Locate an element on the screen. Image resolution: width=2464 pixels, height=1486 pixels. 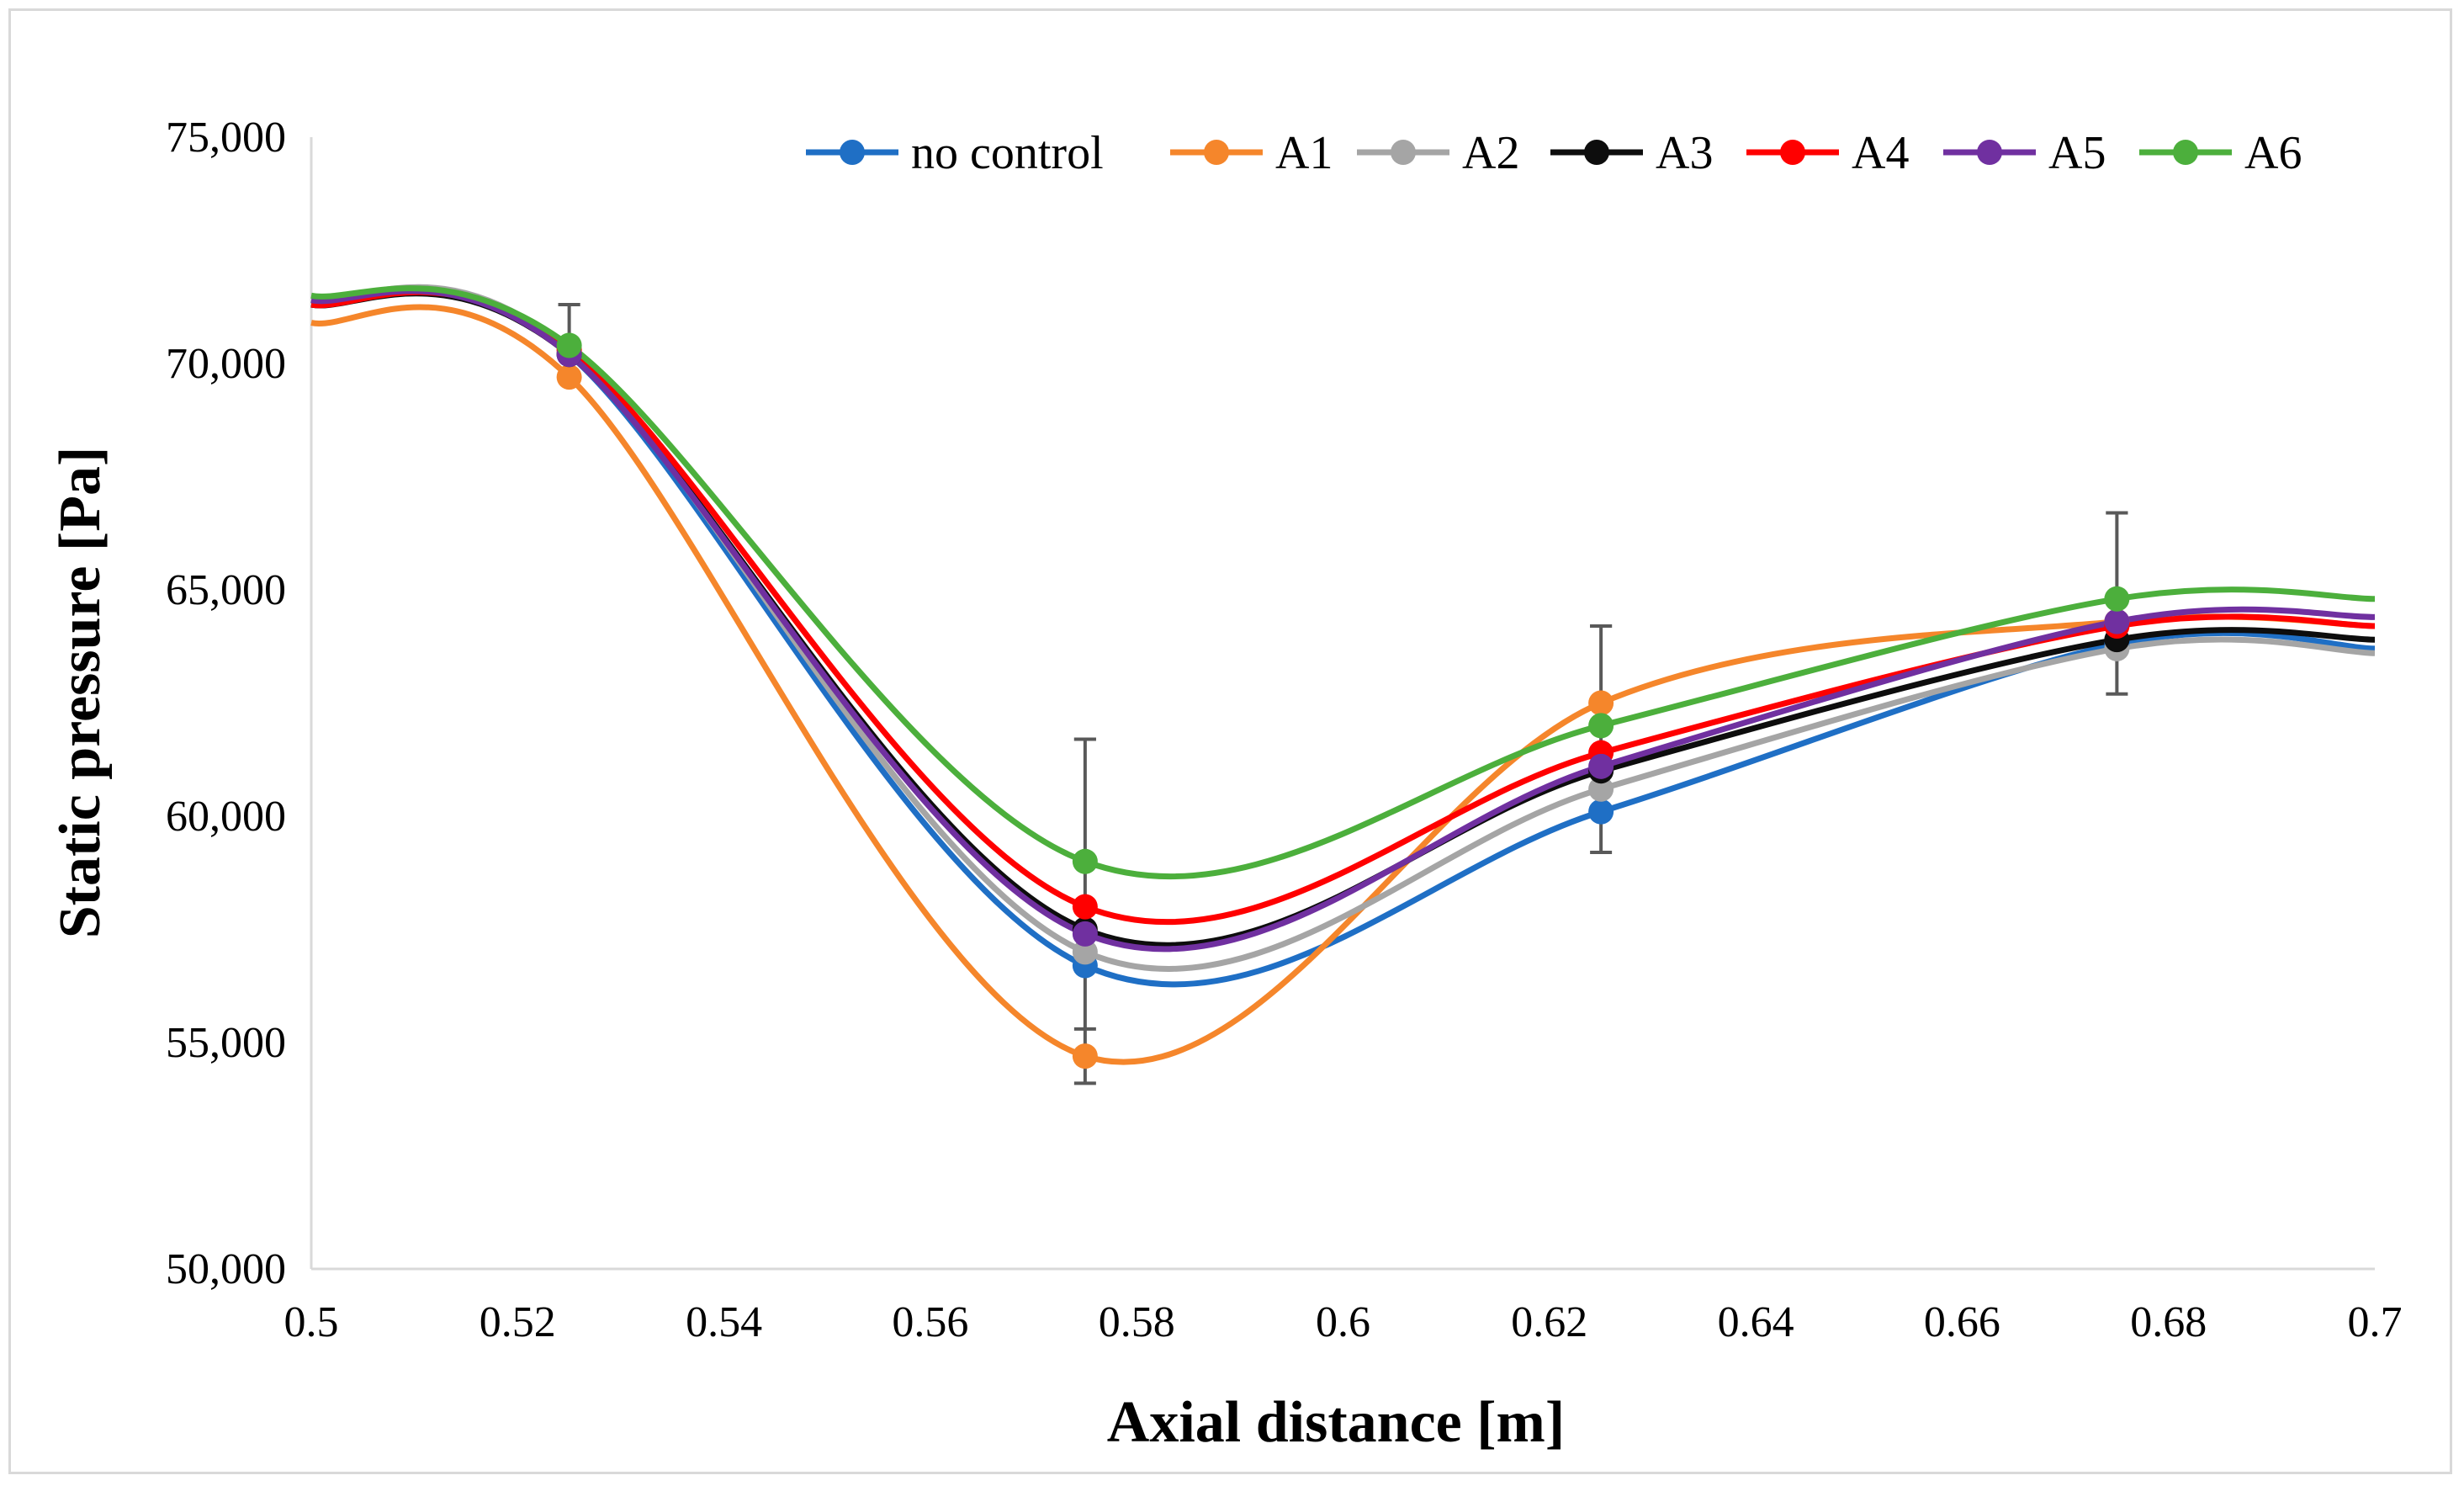
y-tick-label: 65,000 is located at coordinates (226, 590).